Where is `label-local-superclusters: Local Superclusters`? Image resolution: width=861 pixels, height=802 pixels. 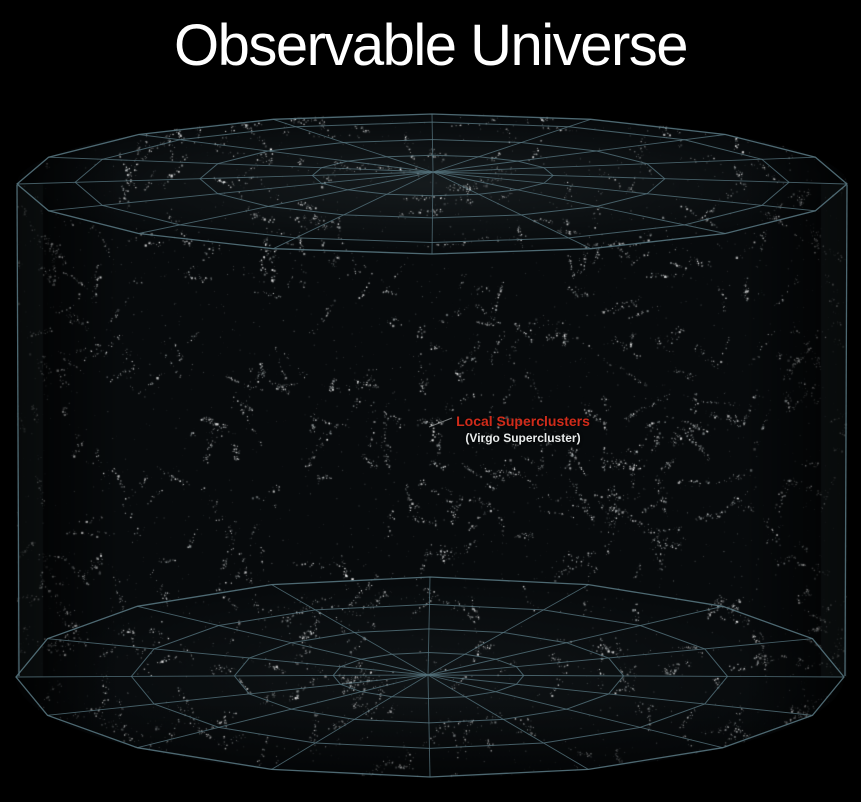 label-local-superclusters: Local Superclusters is located at coordinates (523, 421).